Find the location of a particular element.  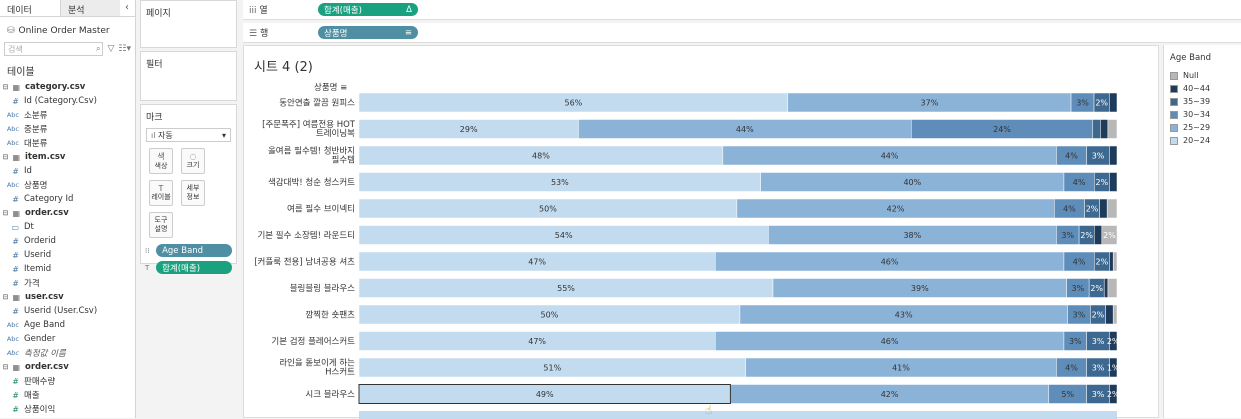

search-input: 검색 ⌕ is located at coordinates (54, 49).